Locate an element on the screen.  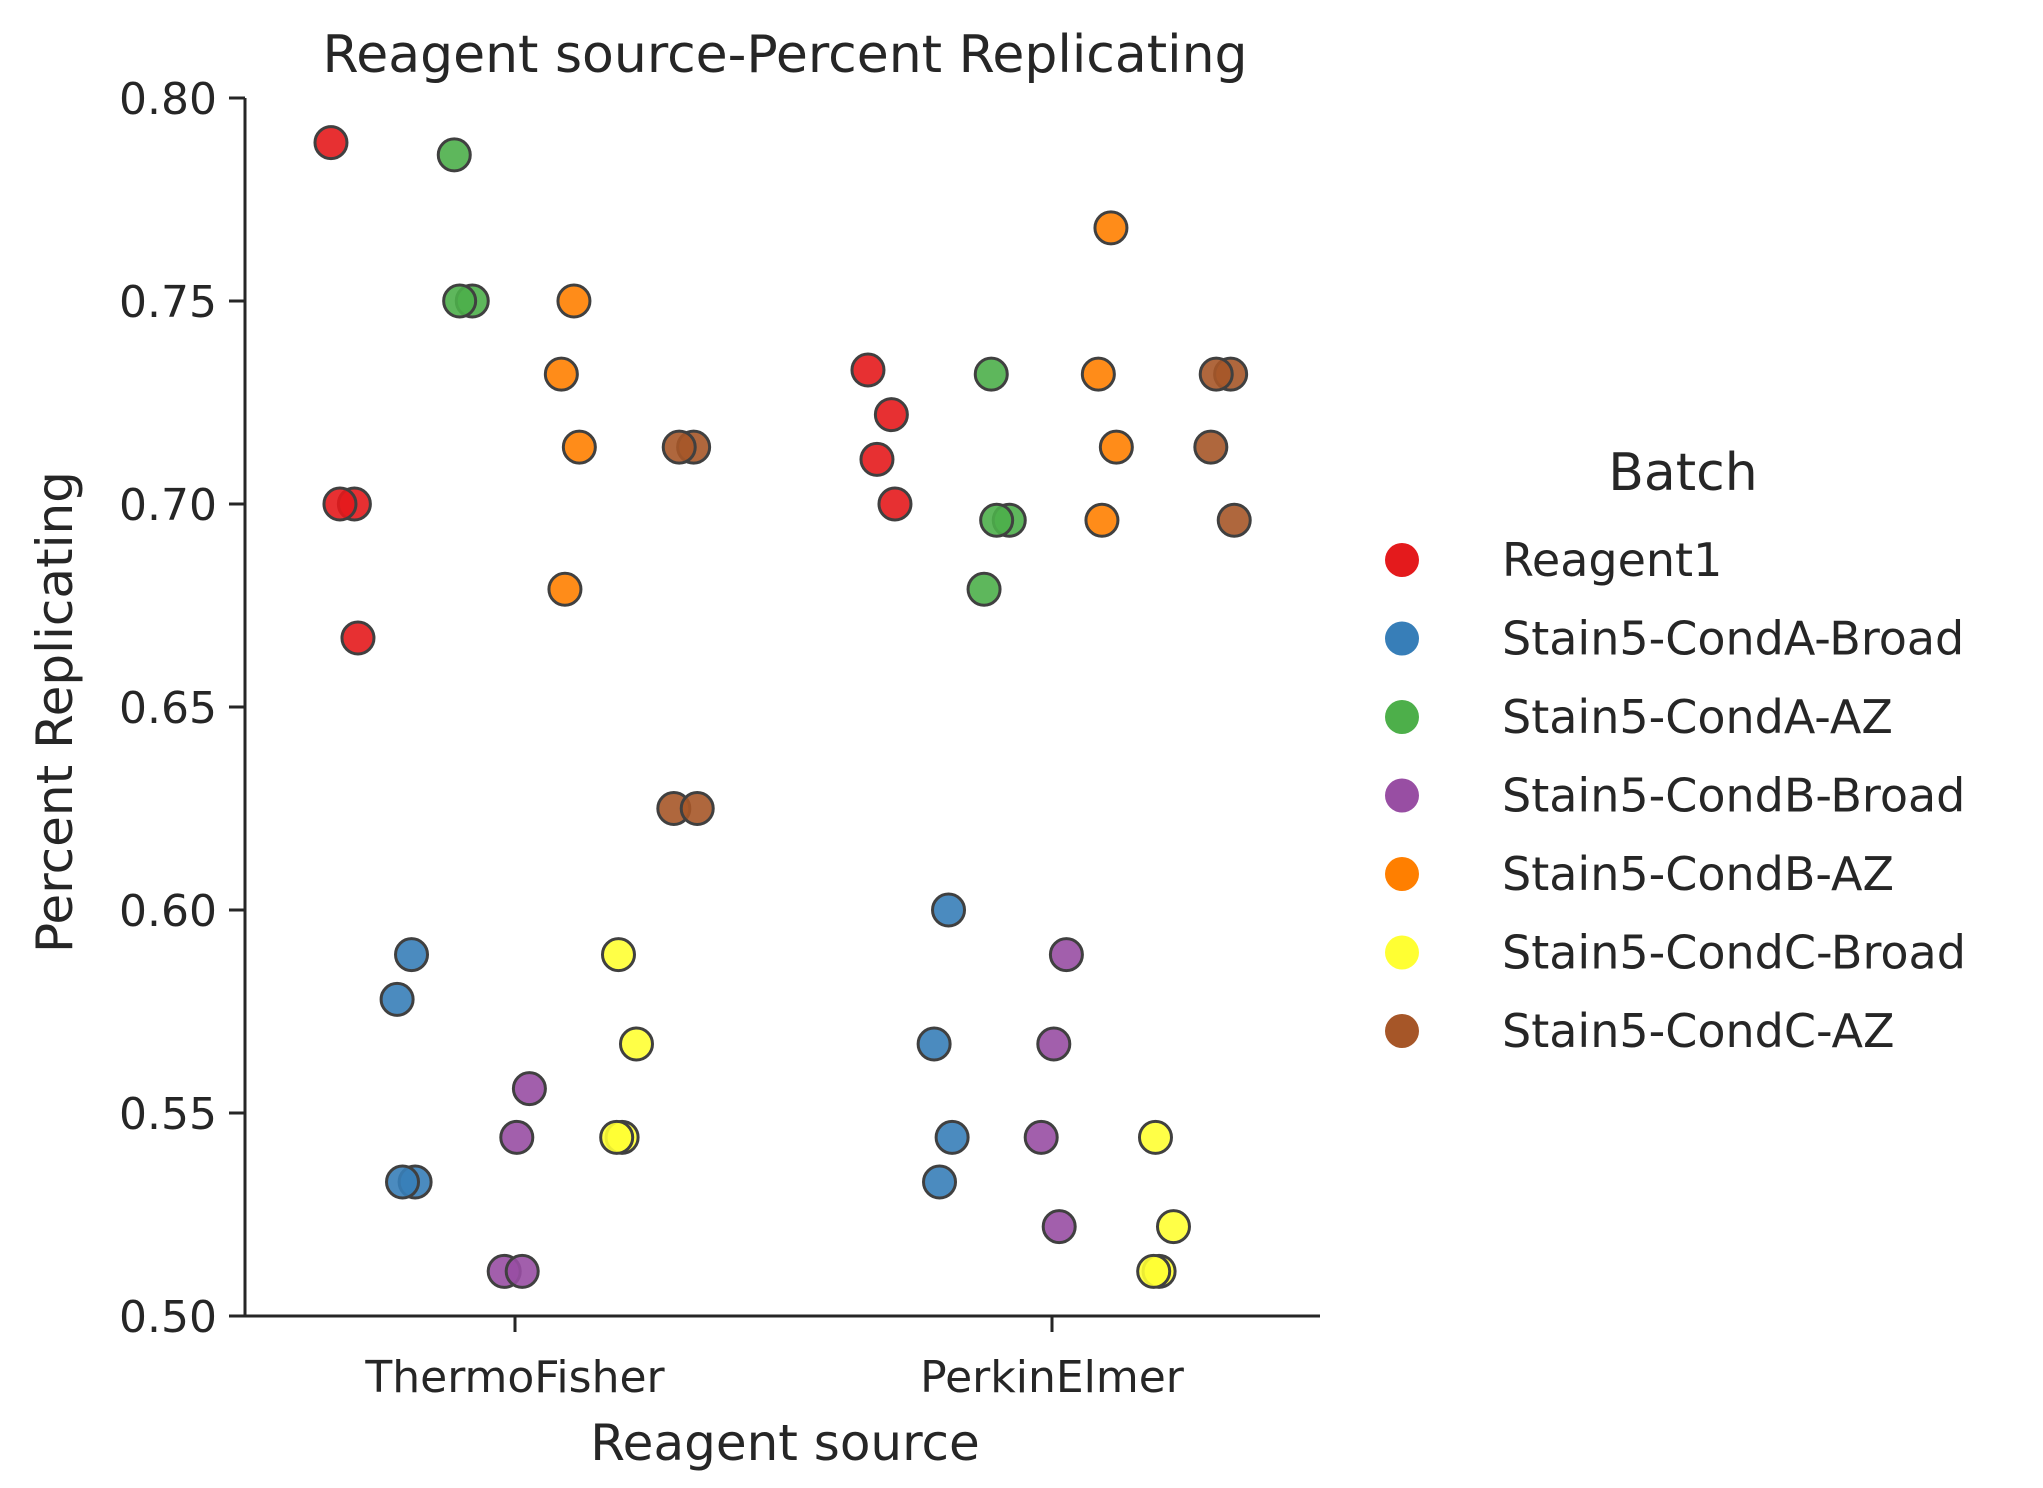
x-axis: ThermoFisher PerkinElmer is located at coordinates (782, 1358).